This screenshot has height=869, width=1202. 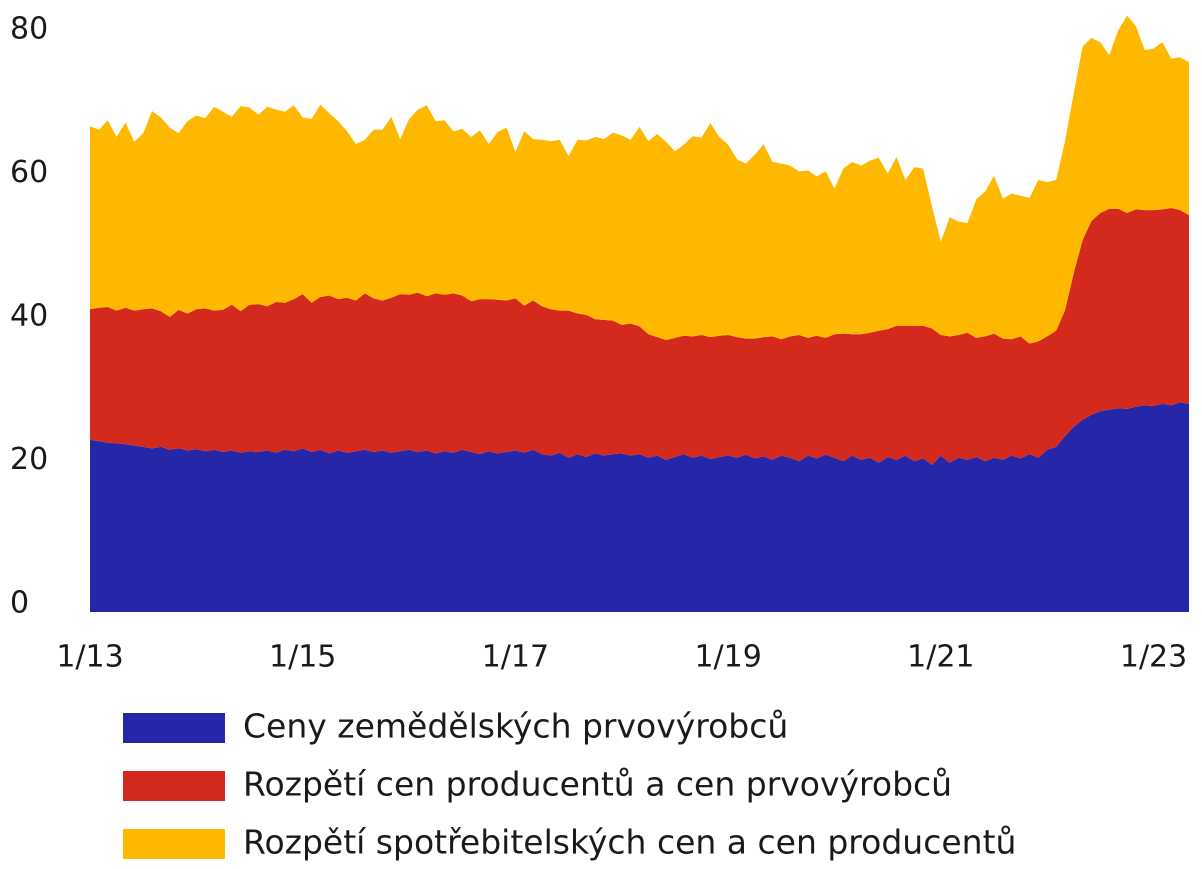 I want to click on y-tick-label: 80, so click(x=29, y=28).